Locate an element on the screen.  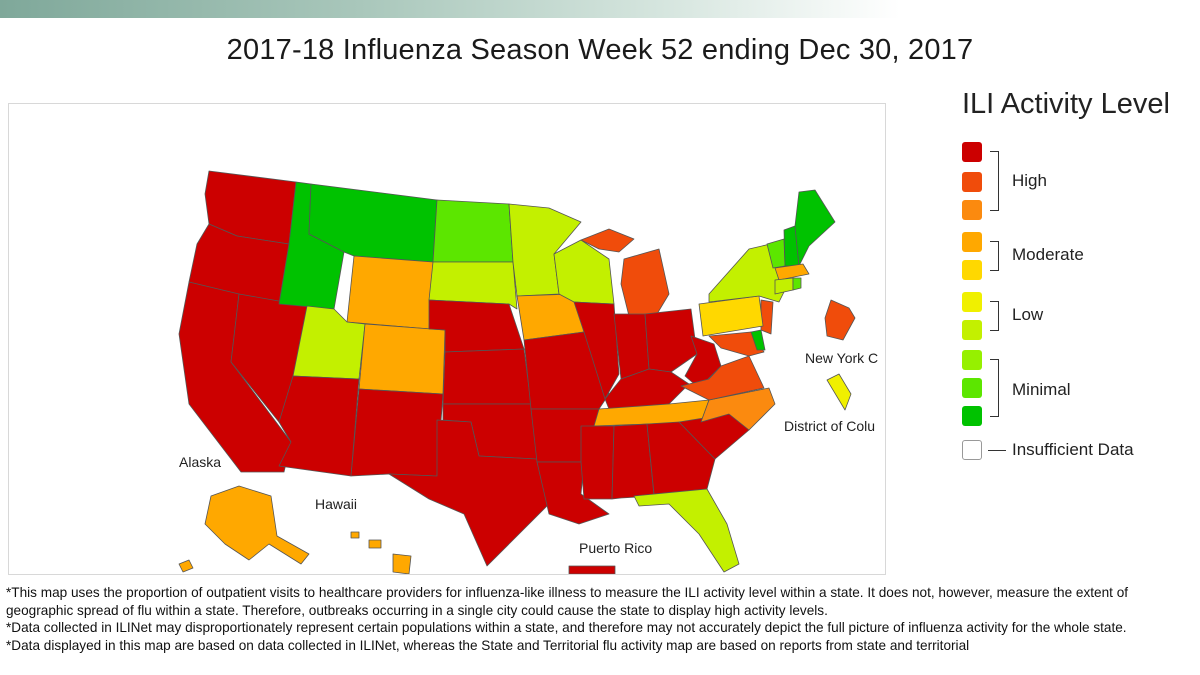
state-connecticut is located at coordinates (784, 286).